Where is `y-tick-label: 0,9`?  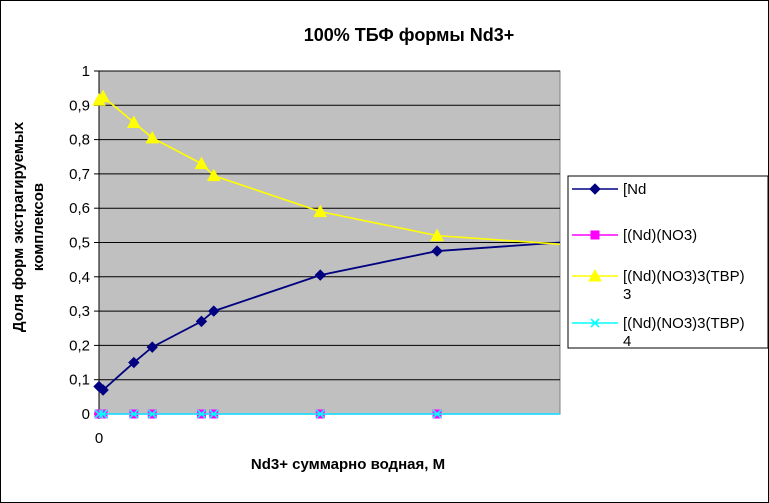 y-tick-label: 0,9 is located at coordinates (79, 105).